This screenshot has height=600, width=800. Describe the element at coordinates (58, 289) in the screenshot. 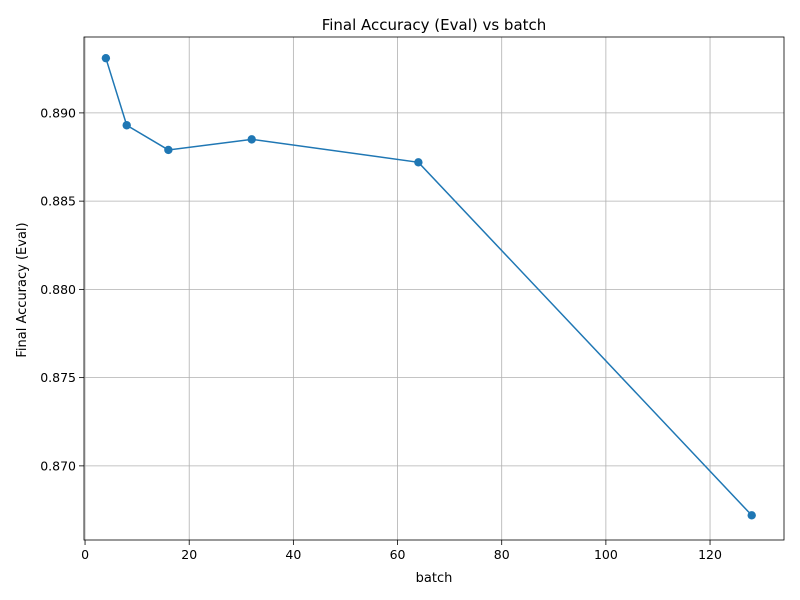

I see `y-tick-label: 0.880` at that location.